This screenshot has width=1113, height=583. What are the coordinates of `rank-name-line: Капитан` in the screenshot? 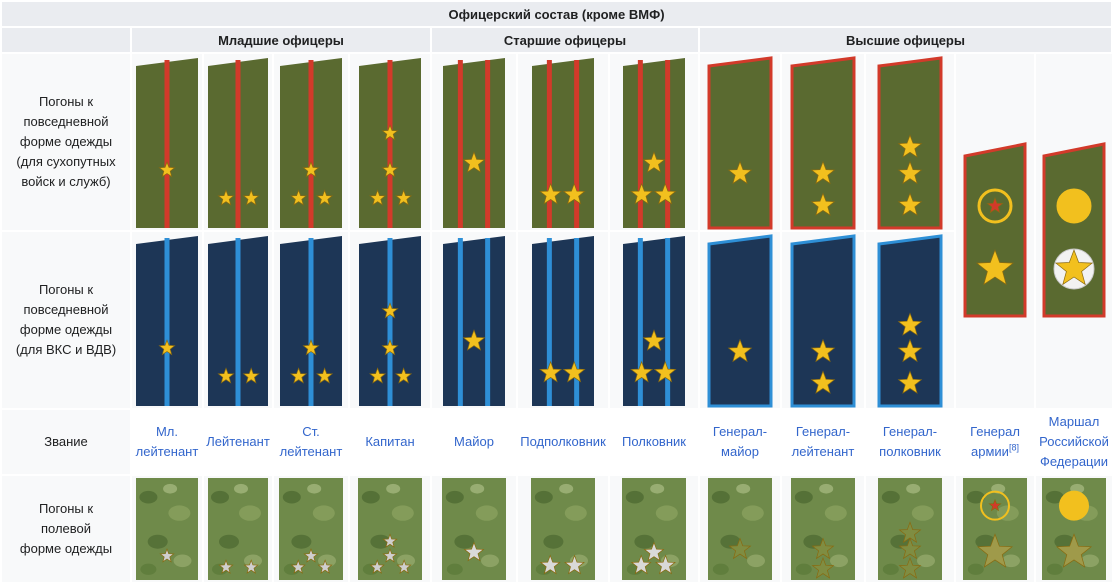 It's located at (390, 441).